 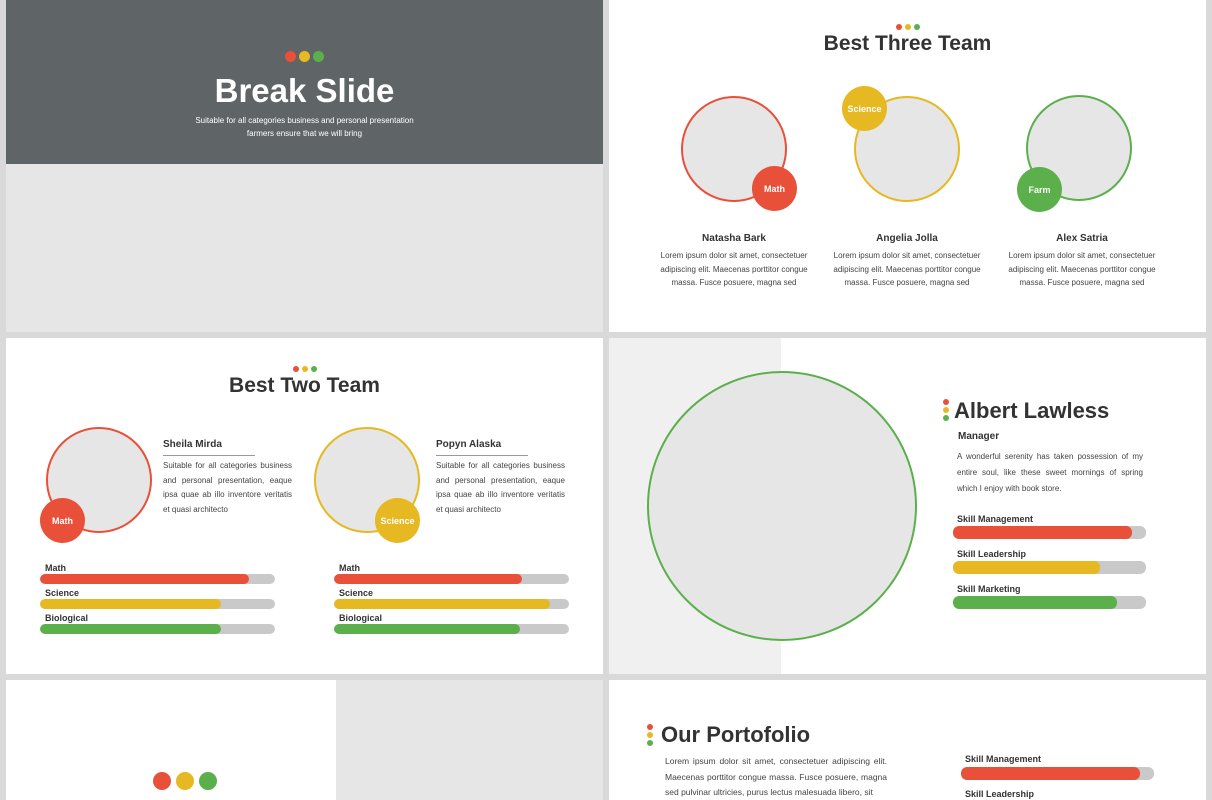 I want to click on member-photo, so click(x=907, y=149).